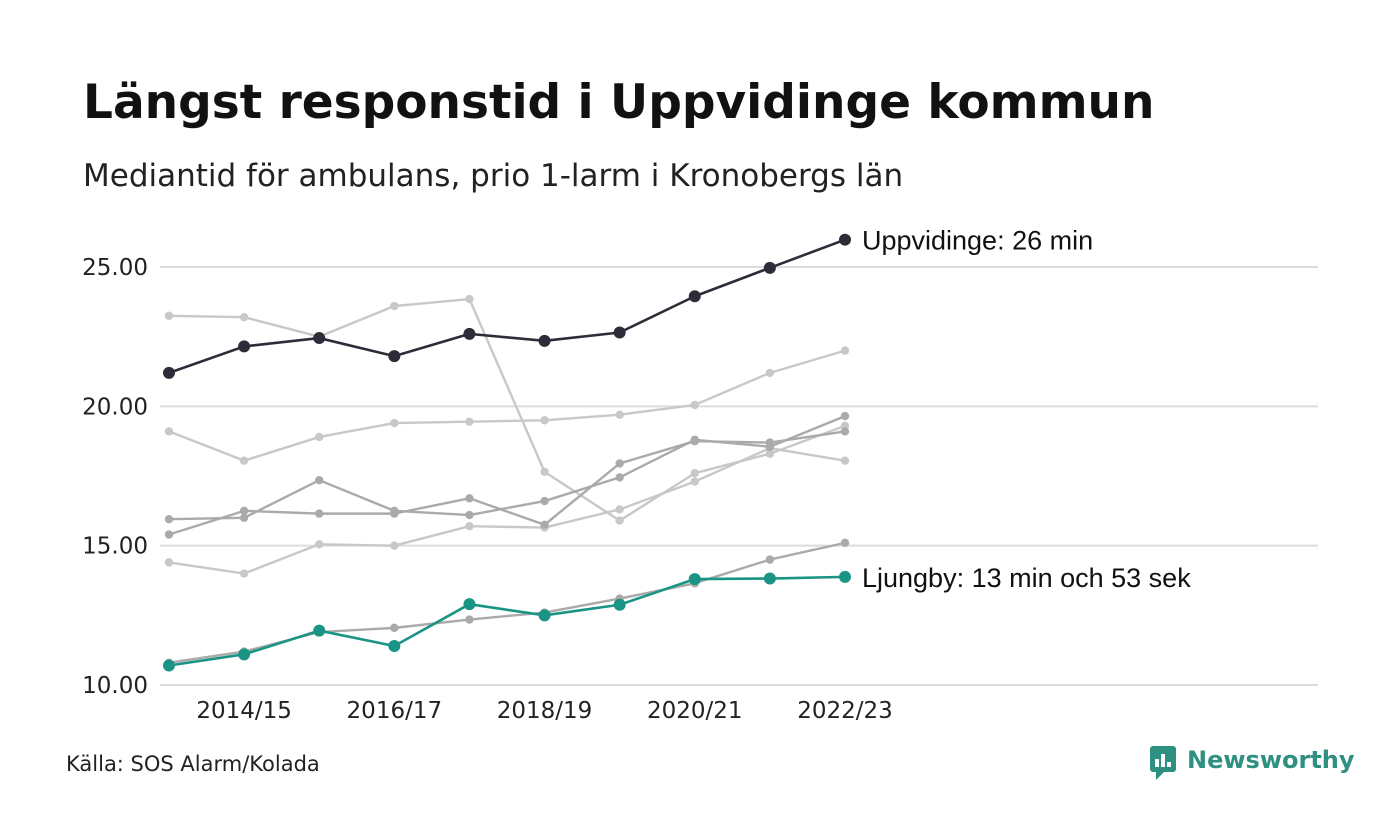 Image resolution: width=1400 pixels, height=840 pixels. I want to click on end-label-ljungby: Ljungby: 13 min och 53 sek, so click(1026, 578).